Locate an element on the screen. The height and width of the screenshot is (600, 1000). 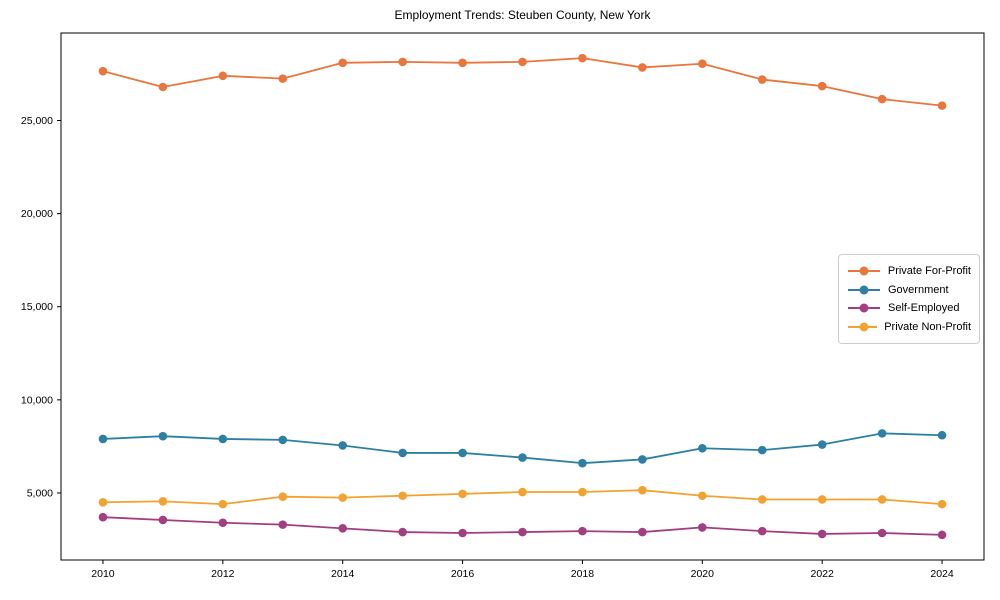
legend-label: Self-Employed is located at coordinates (924, 308).